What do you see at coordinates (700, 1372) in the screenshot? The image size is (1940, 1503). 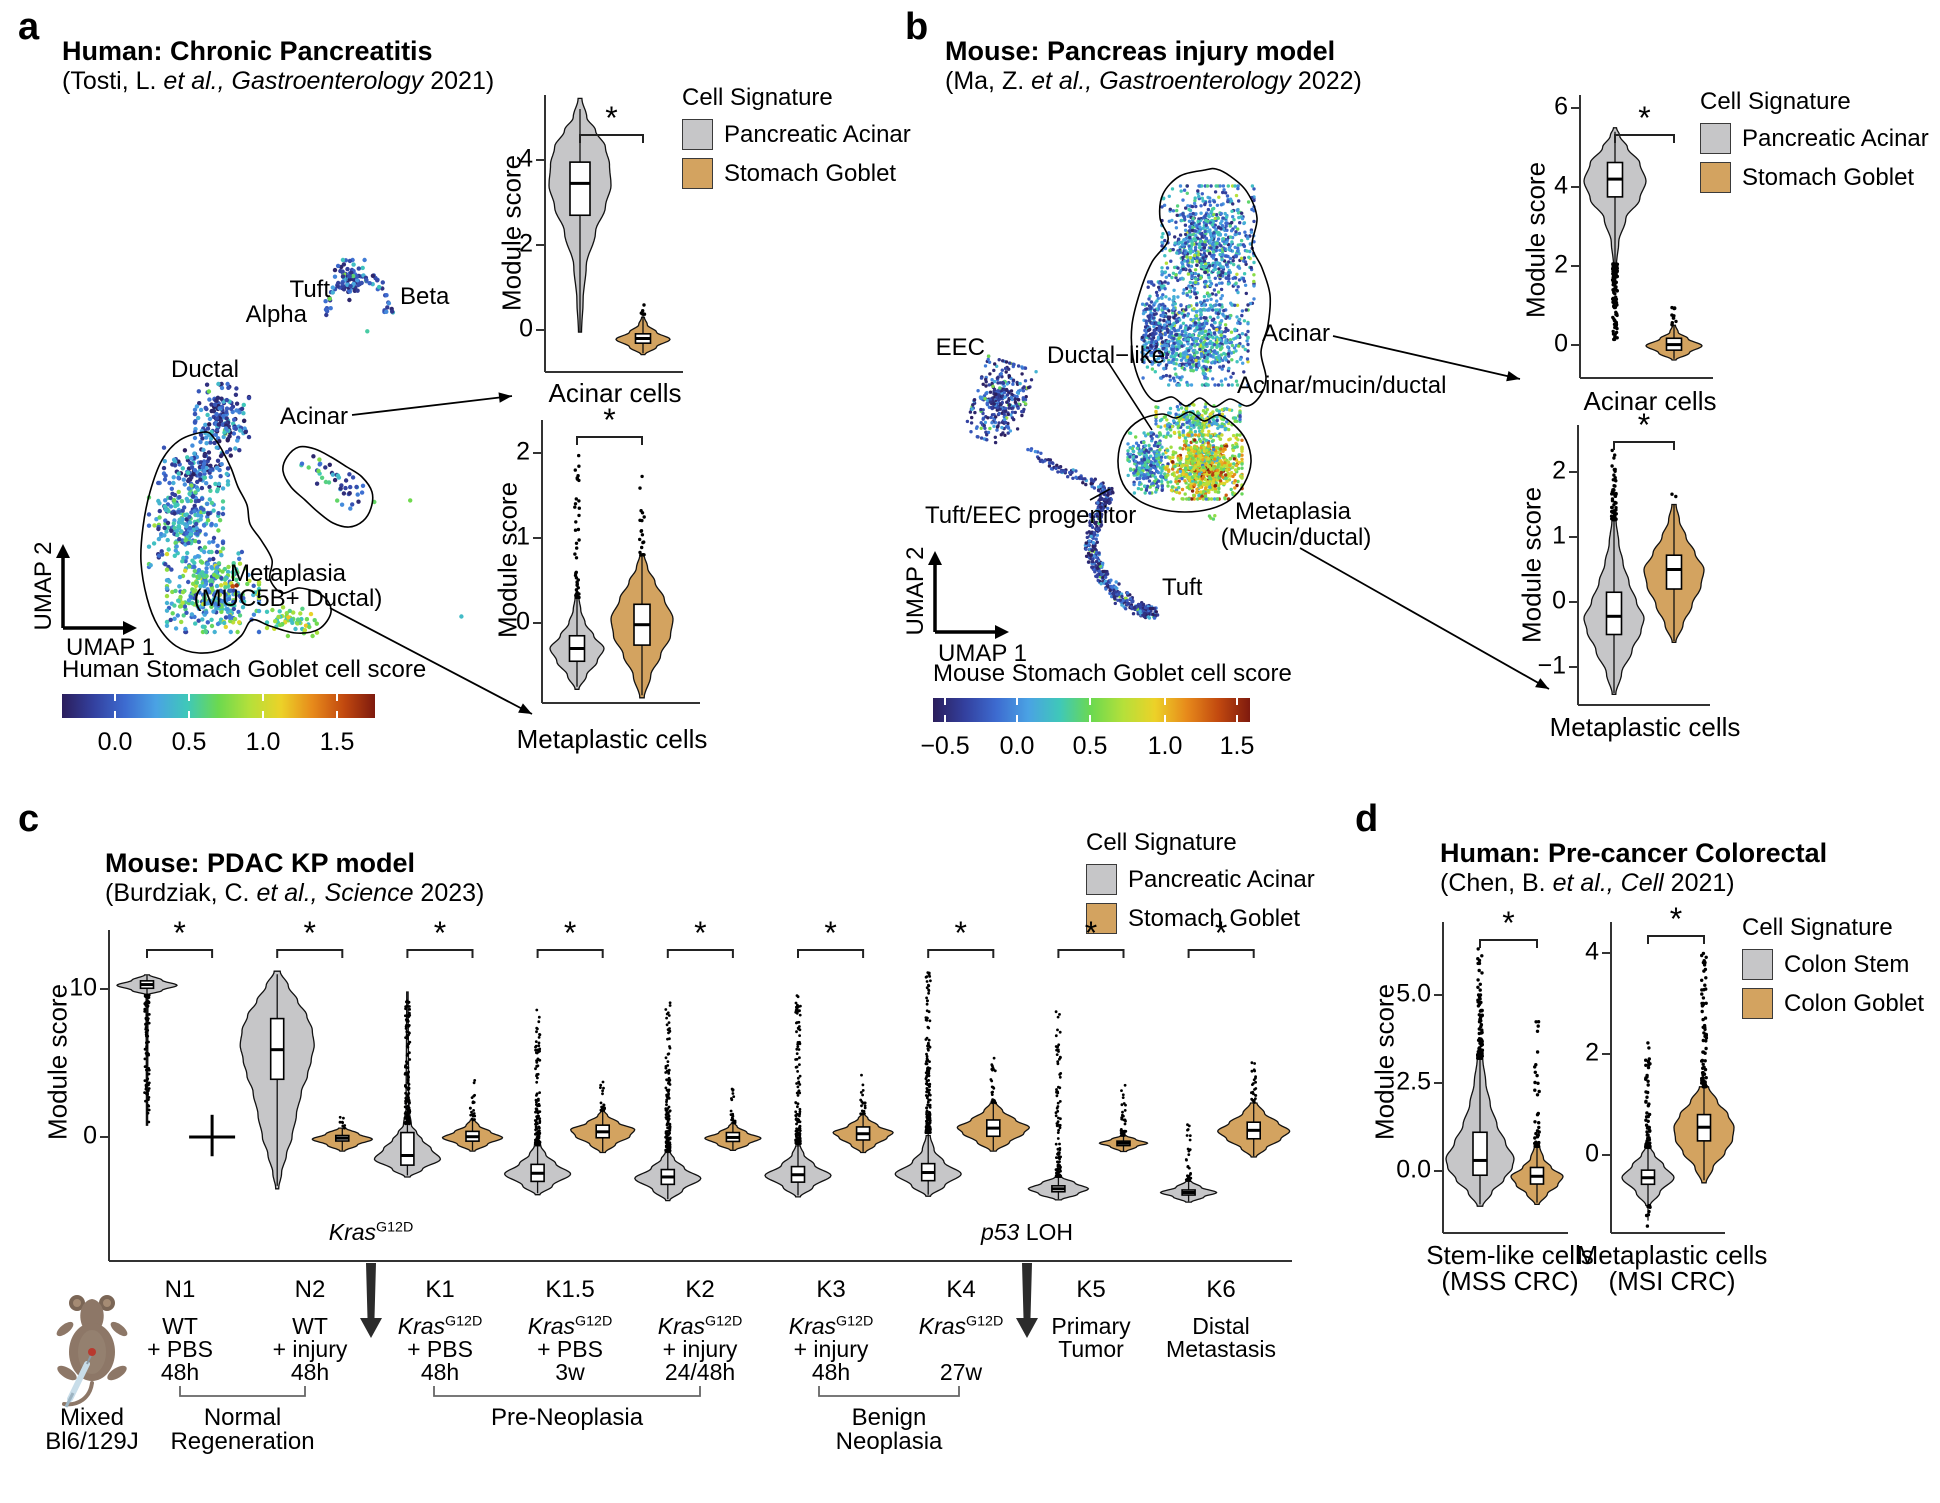 I see `timeline-column-condition: 24/48h` at bounding box center [700, 1372].